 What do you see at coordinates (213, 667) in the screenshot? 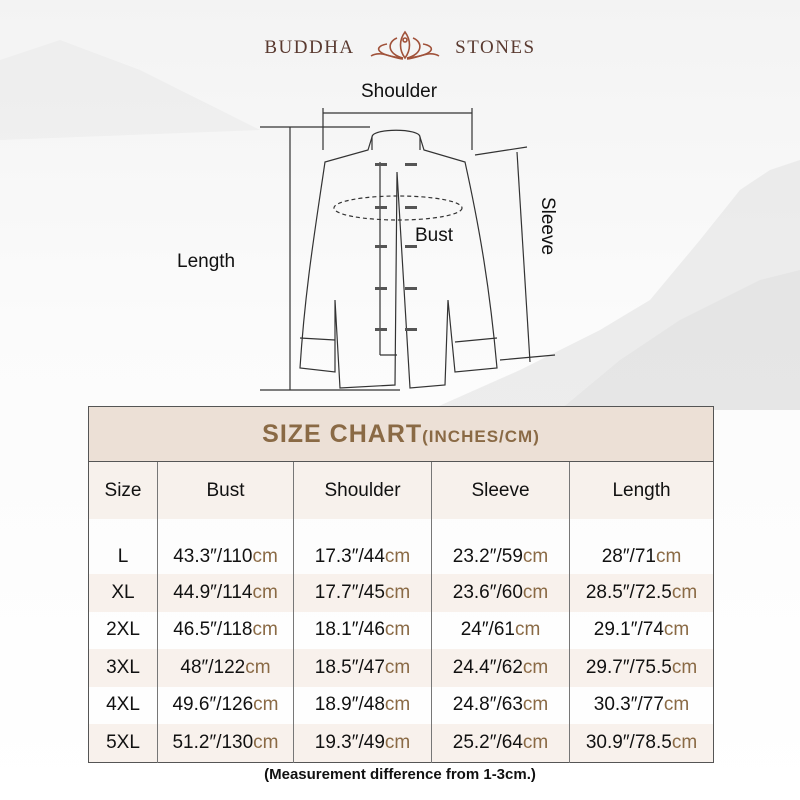
I see `bust-value: 48″/122` at bounding box center [213, 667].